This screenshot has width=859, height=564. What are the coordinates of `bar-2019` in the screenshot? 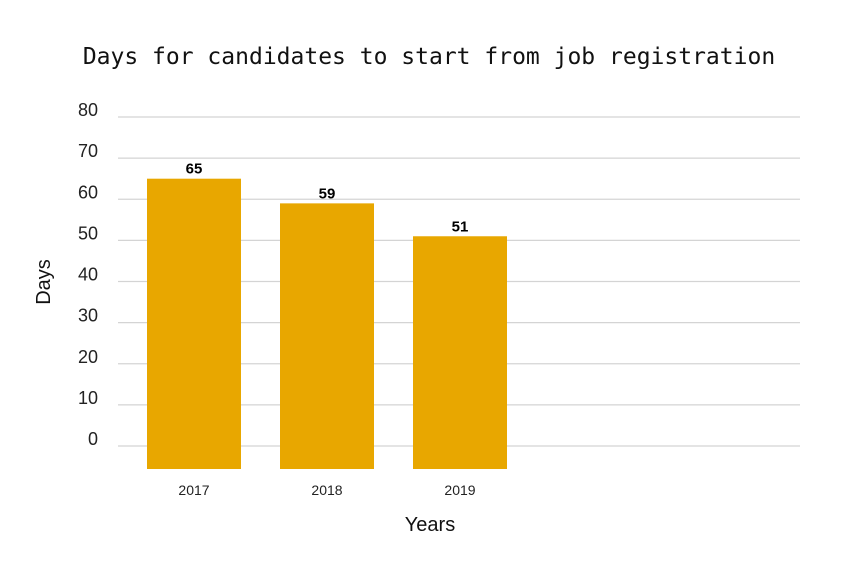 It's located at (460, 352).